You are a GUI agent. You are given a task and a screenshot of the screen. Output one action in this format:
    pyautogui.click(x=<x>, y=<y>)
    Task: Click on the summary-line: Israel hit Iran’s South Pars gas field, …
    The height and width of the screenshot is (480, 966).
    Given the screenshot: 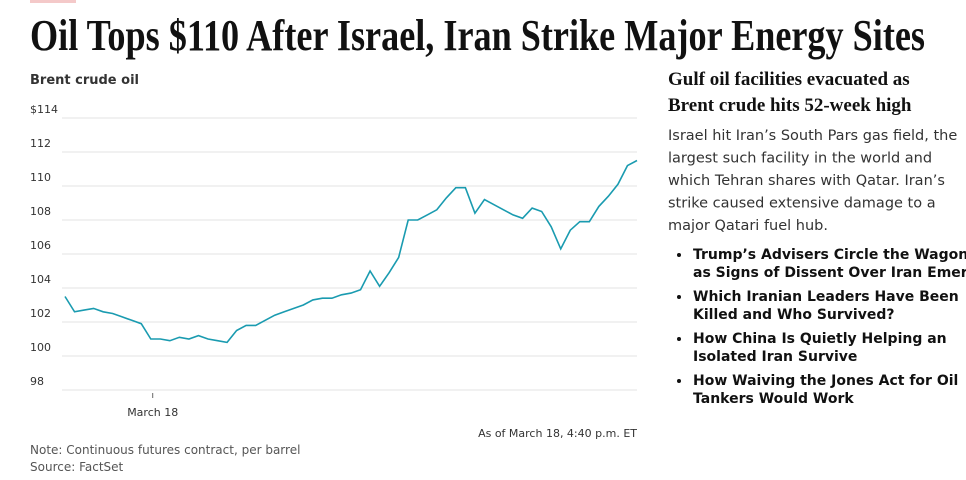 What is the action you would take?
    pyautogui.click(x=812, y=136)
    